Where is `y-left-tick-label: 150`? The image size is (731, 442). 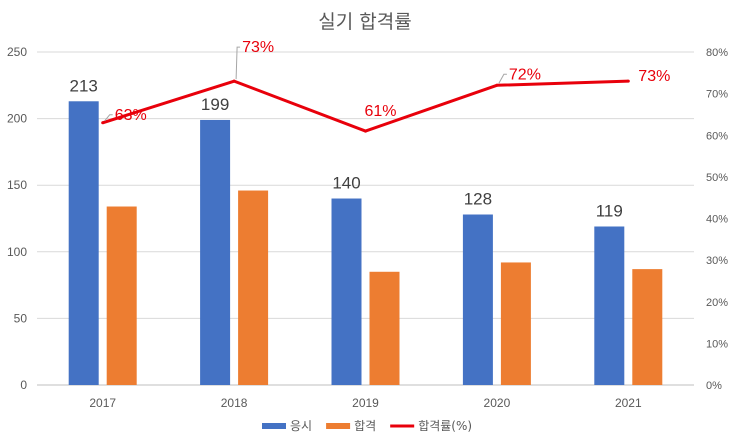 y-left-tick-label: 150 is located at coordinates (17, 185).